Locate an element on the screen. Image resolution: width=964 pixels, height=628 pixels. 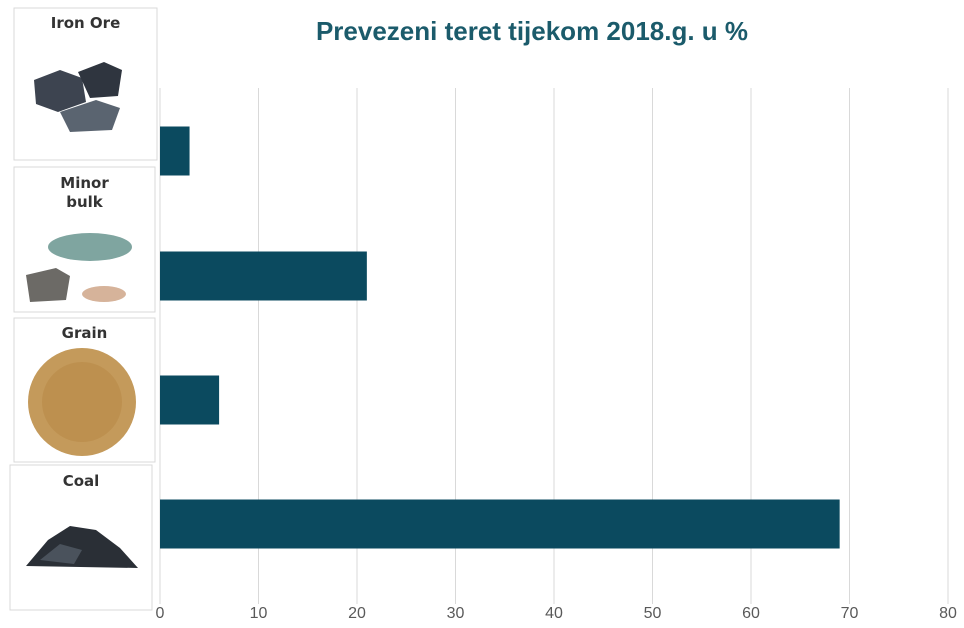
category-label-box: Coal is located at coordinates (81, 481).